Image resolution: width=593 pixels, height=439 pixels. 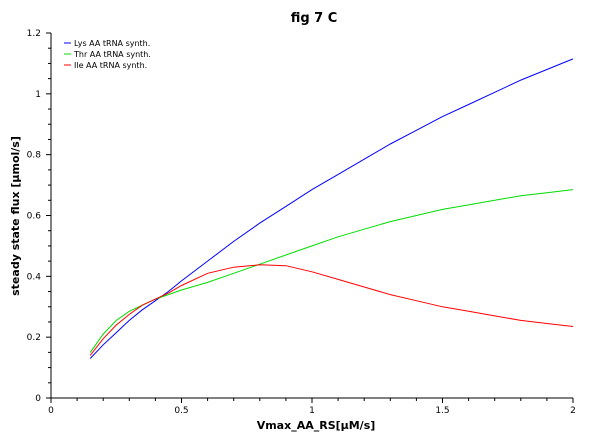 What do you see at coordinates (51, 411) in the screenshot?
I see `x-tick-label: 0` at bounding box center [51, 411].